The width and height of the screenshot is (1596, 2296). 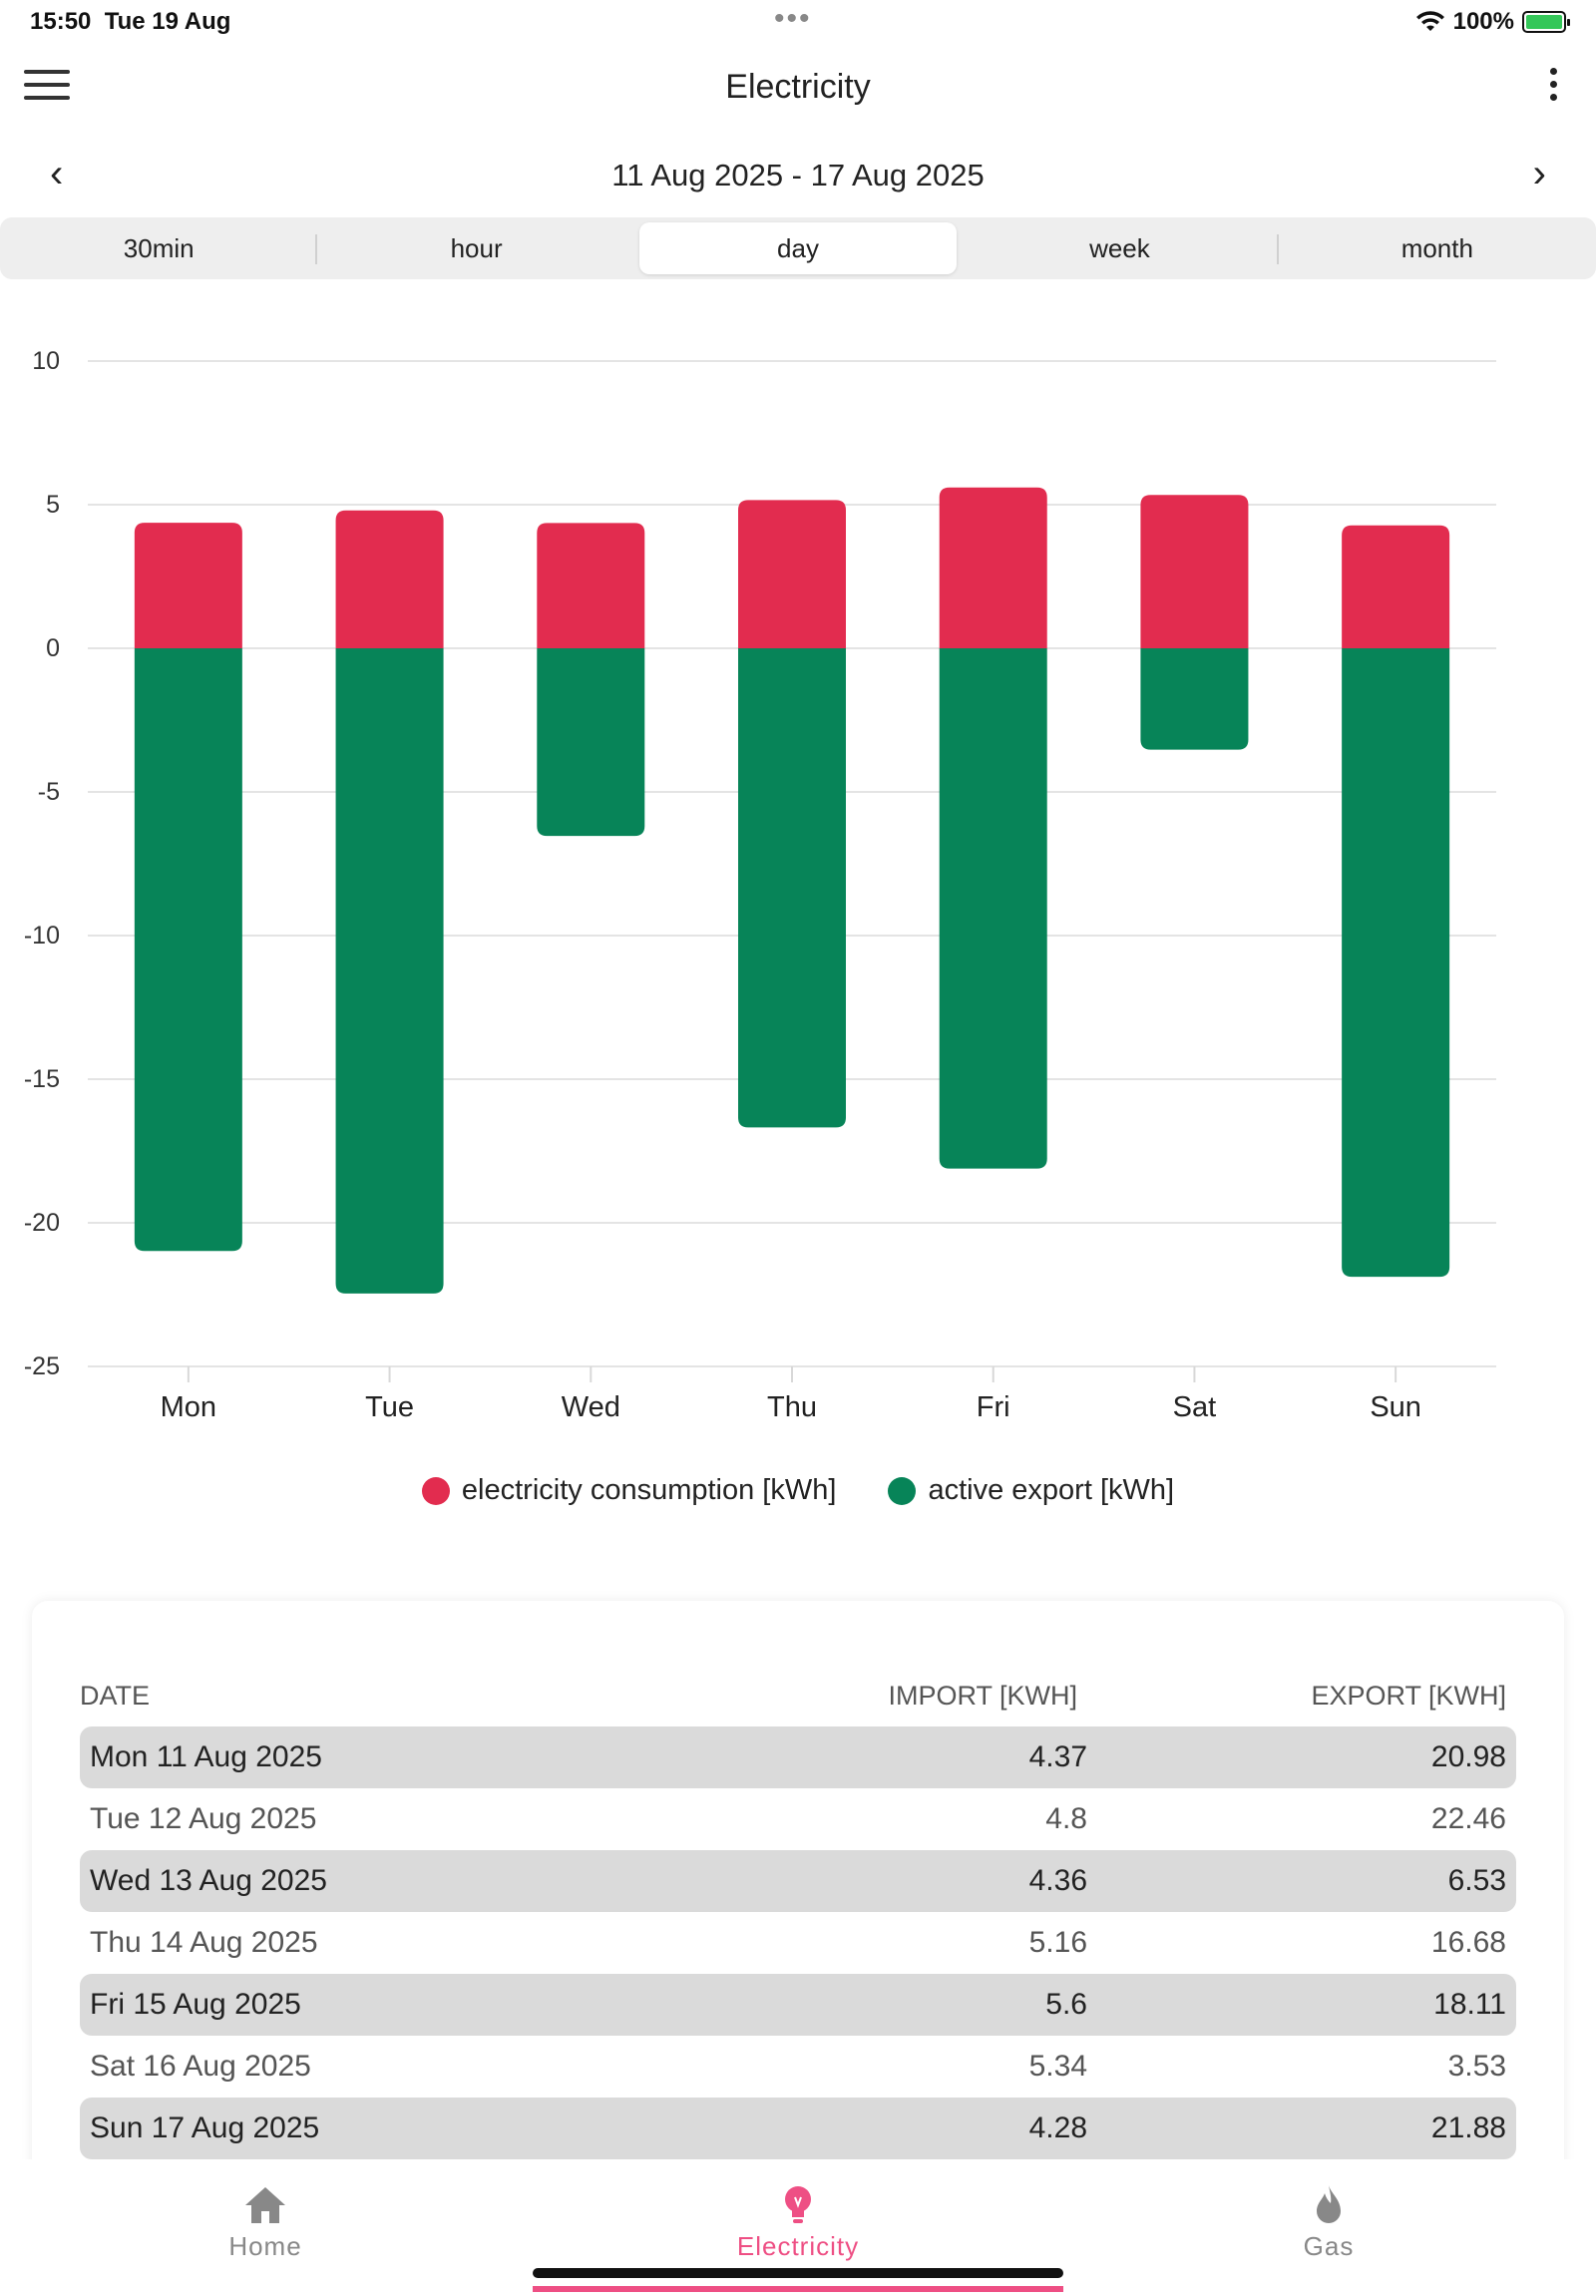 What do you see at coordinates (1329, 2246) in the screenshot?
I see `tab-gas-label: Gas` at bounding box center [1329, 2246].